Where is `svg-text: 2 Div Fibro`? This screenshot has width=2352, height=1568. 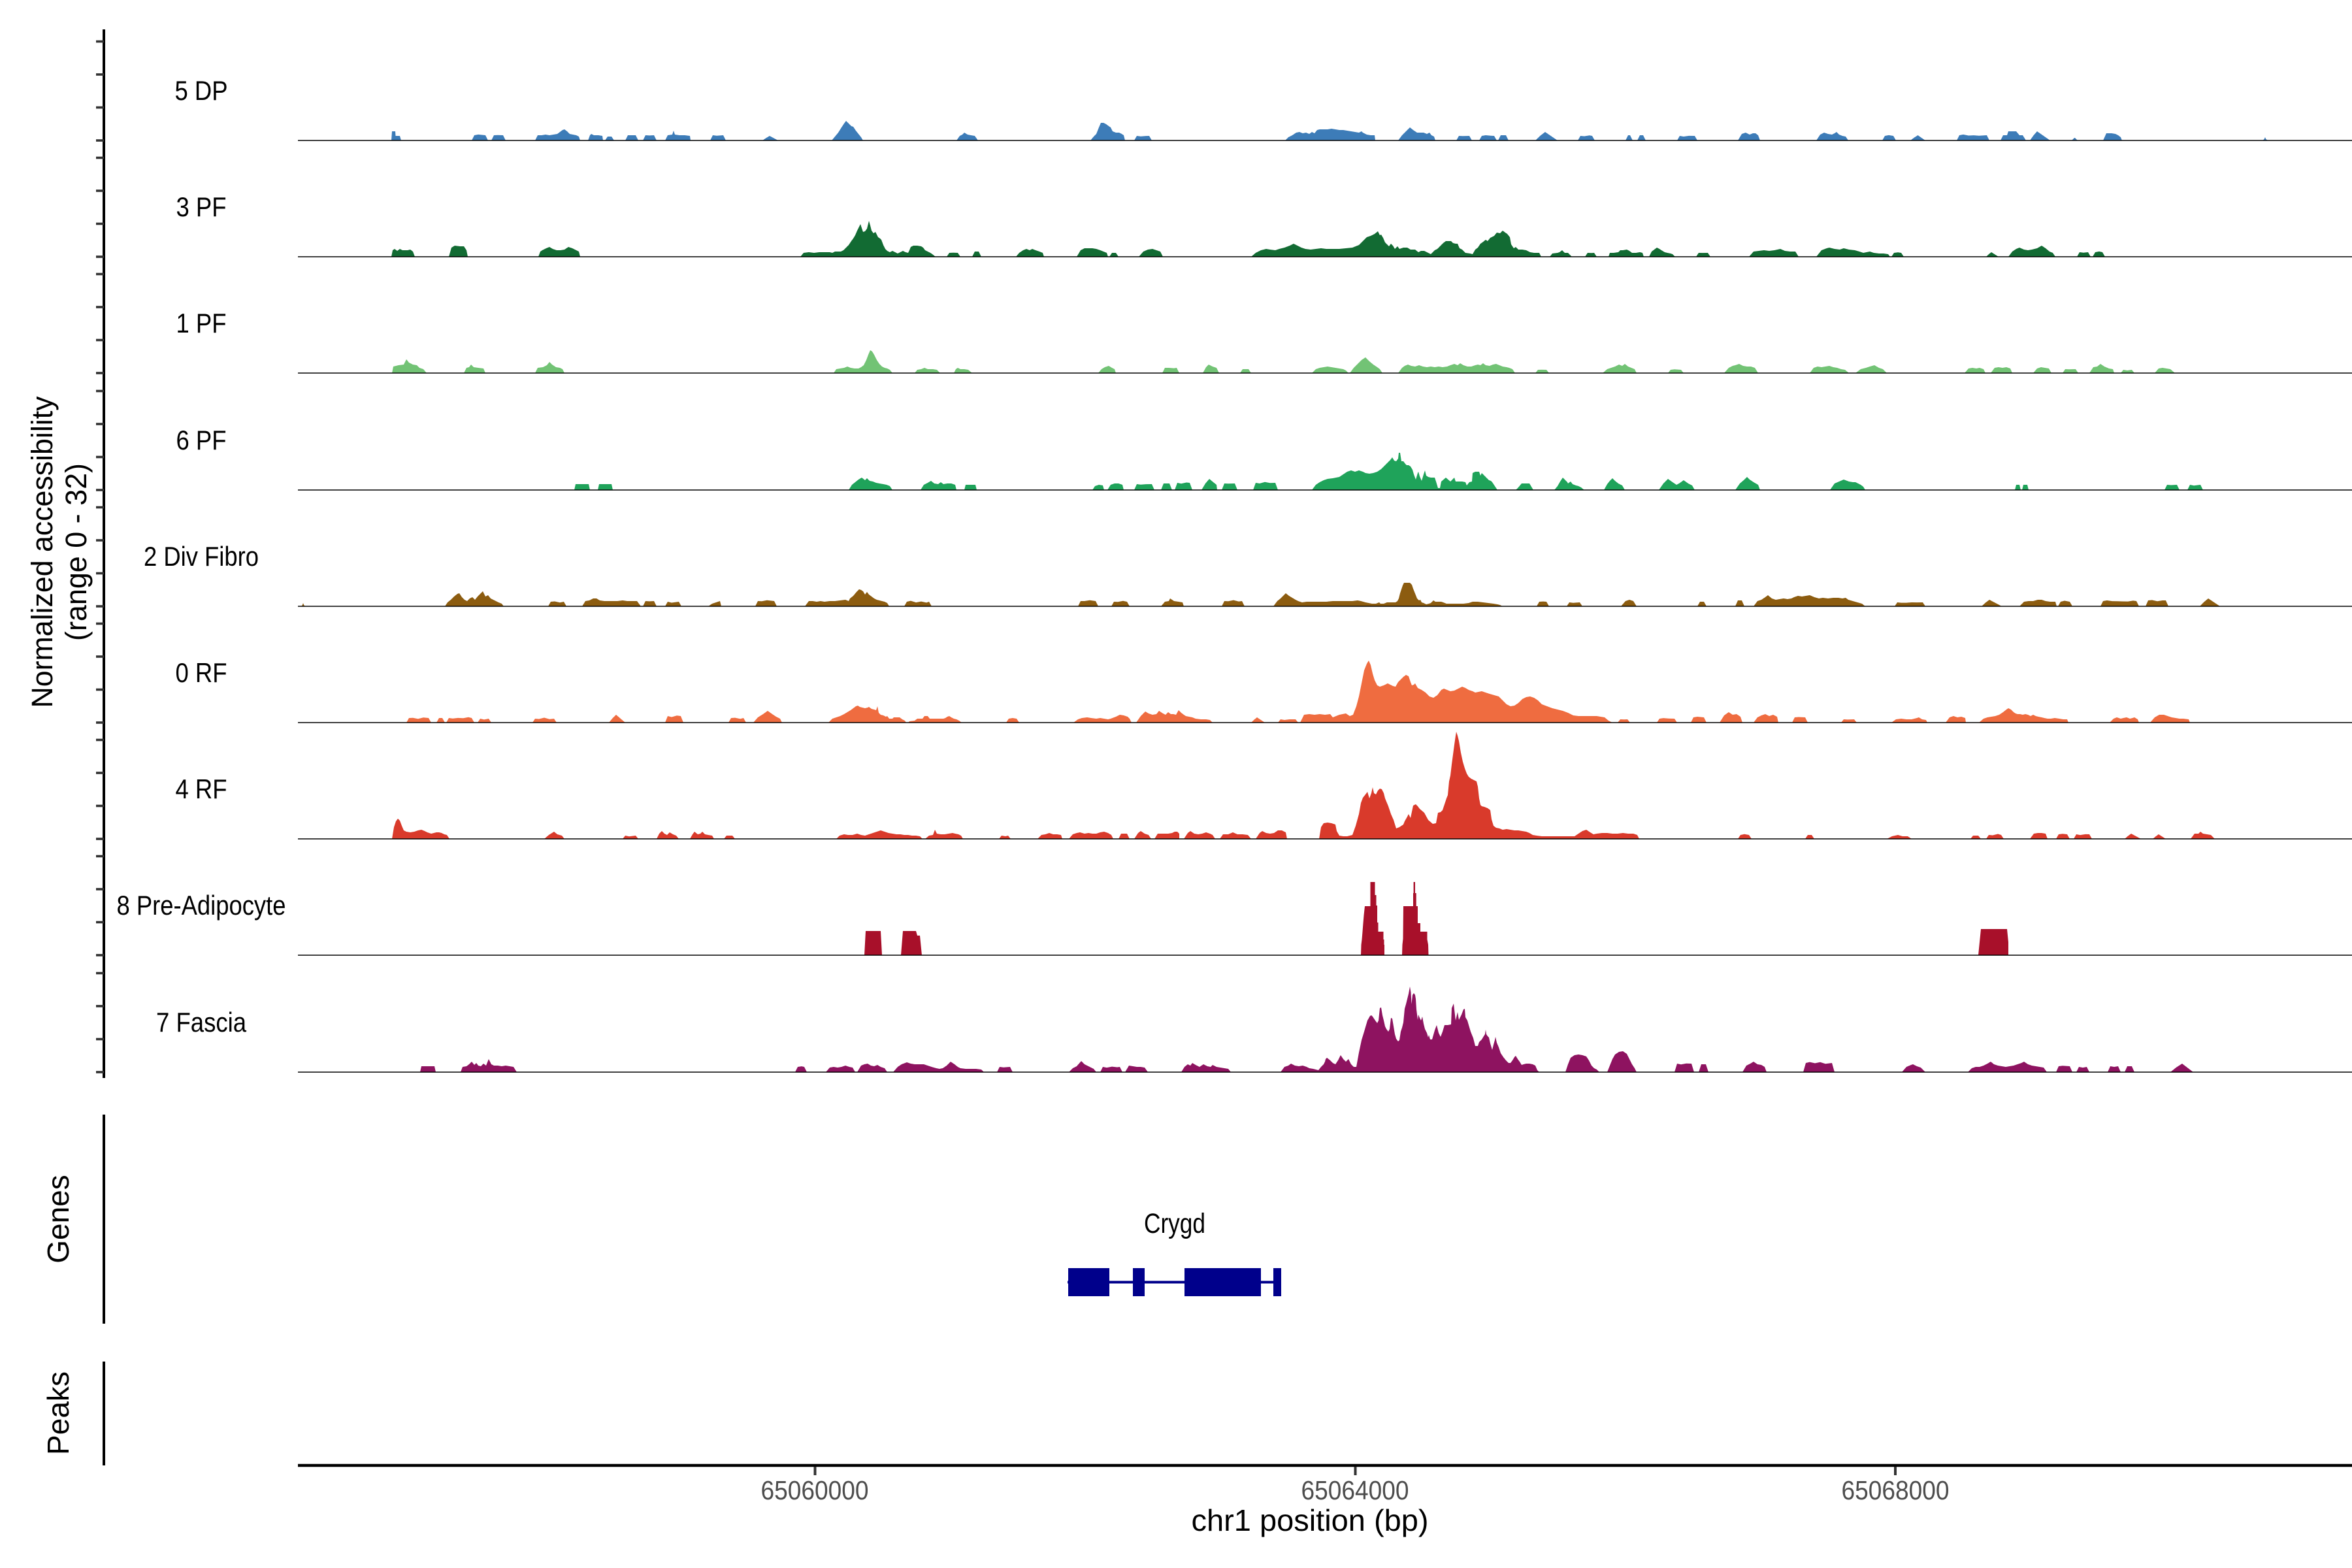
svg-text: 2 Div Fibro is located at coordinates (201, 556).